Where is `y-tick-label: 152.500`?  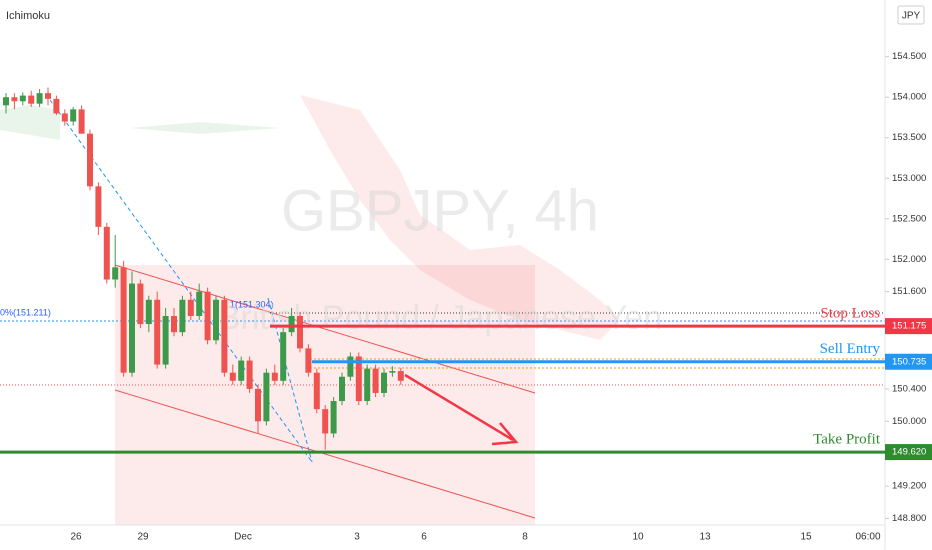 y-tick-label: 152.500 is located at coordinates (909, 218).